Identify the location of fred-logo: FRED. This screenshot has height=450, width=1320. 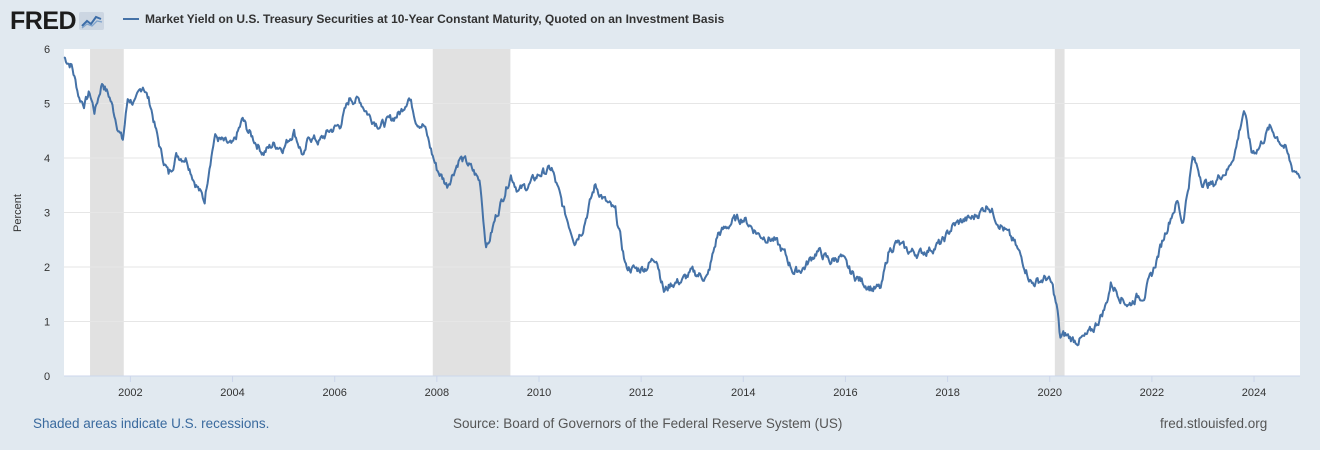
(58, 20).